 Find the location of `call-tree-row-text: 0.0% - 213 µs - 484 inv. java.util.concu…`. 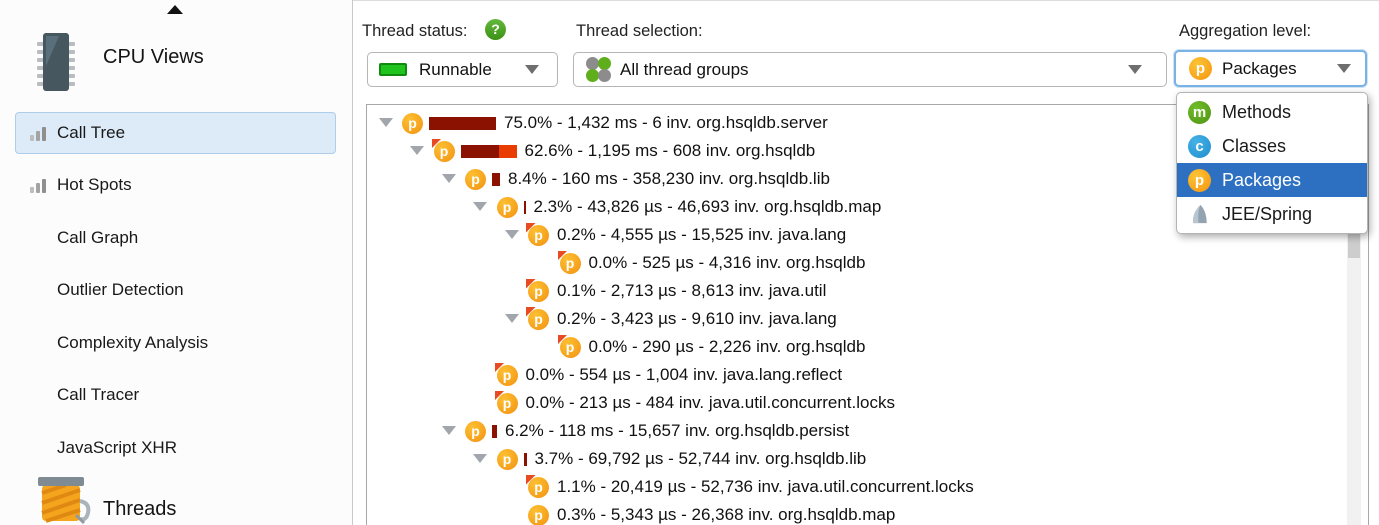

call-tree-row-text: 0.0% - 213 µs - 484 inv. java.util.concu… is located at coordinates (710, 402).